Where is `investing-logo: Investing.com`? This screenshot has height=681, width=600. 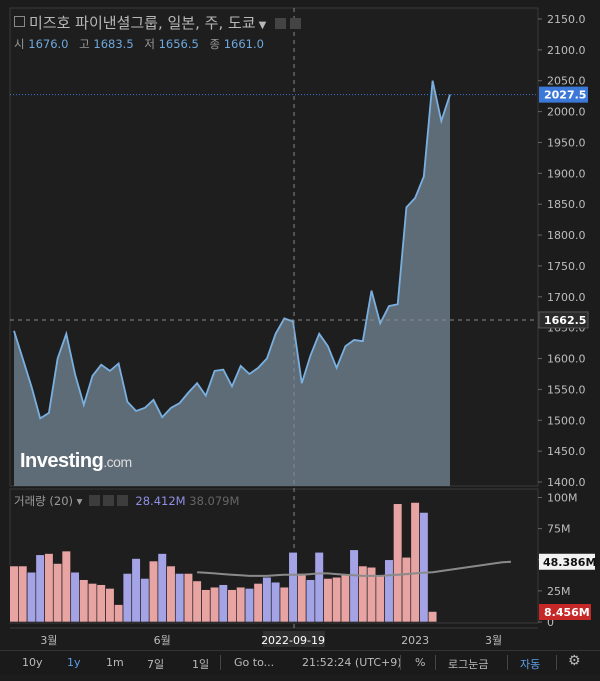
investing-logo: Investing.com is located at coordinates (76, 461).